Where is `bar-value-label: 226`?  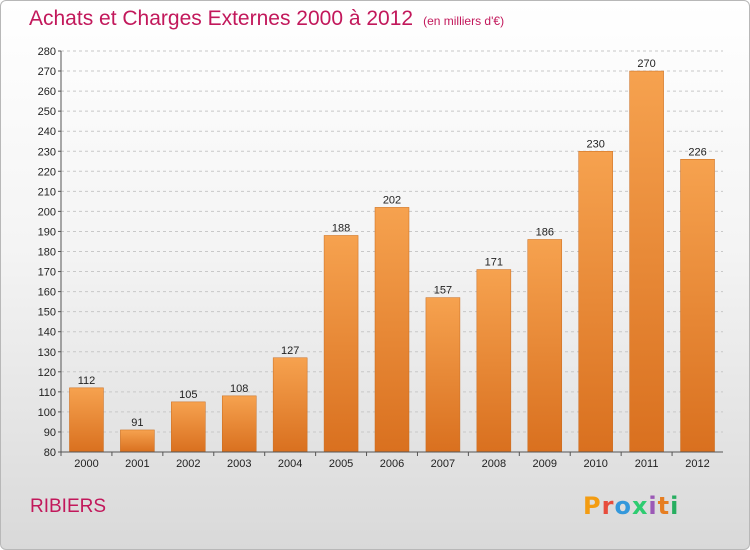
bar-value-label: 226 is located at coordinates (697, 152).